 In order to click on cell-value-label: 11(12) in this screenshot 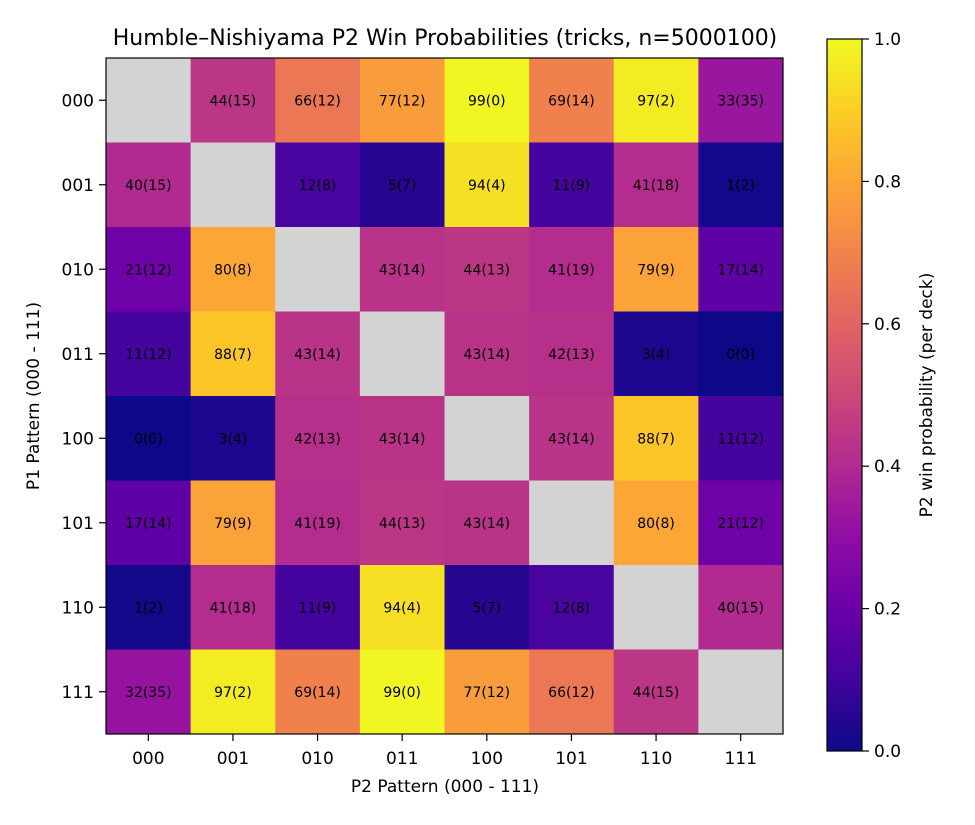, I will do `click(740, 439)`.